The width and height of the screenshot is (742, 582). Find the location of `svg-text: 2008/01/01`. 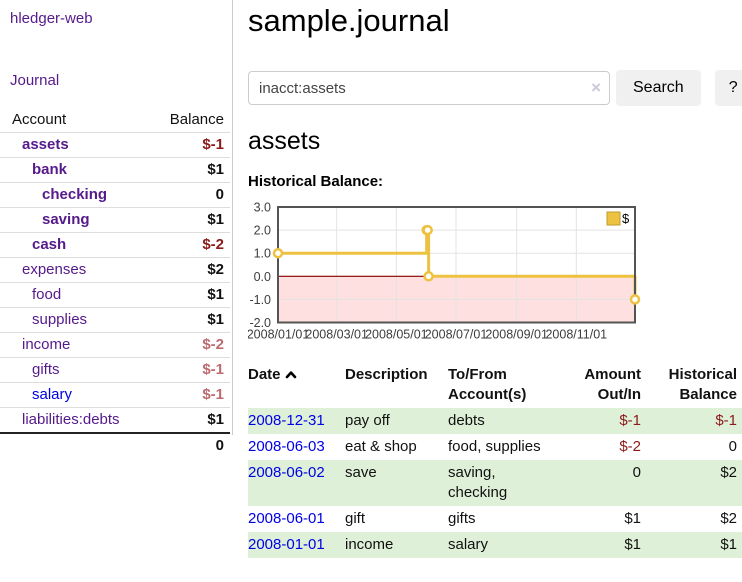

svg-text: 2008/01/01 is located at coordinates (278, 335).